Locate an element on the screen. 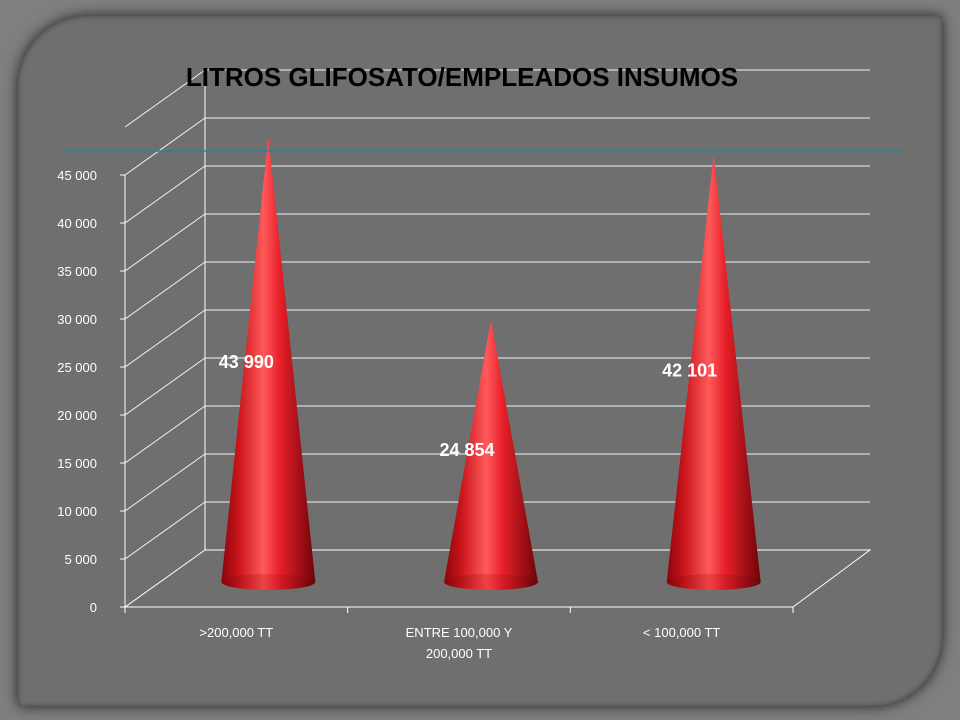 This screenshot has width=960, height=720. y-tick-label: 15 000 is located at coordinates (77, 463).